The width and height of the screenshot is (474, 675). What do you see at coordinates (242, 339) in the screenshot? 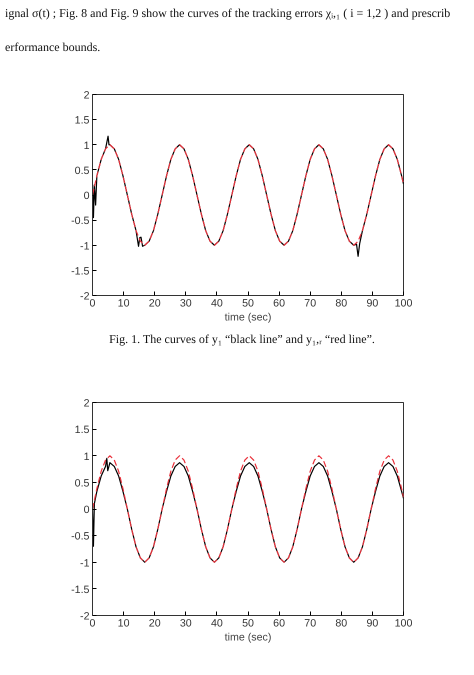
I see `caption: Fig. 1. The curves of y₁ “black line” and y₁,ᵣ “red line”.` at bounding box center [242, 339].